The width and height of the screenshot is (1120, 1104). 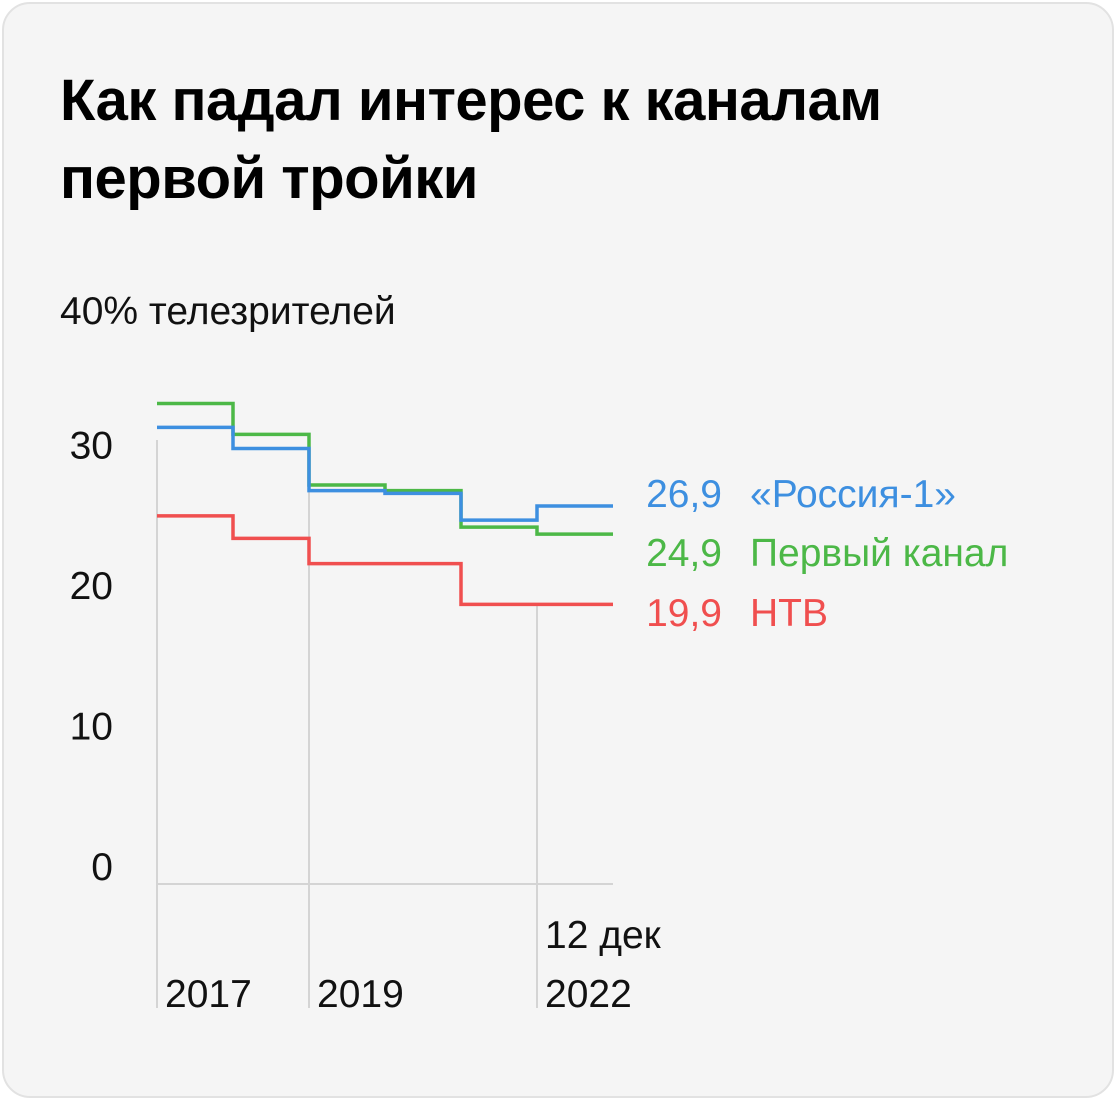 What do you see at coordinates (684, 494) in the screenshot?
I see `series-end-value: 26,9` at bounding box center [684, 494].